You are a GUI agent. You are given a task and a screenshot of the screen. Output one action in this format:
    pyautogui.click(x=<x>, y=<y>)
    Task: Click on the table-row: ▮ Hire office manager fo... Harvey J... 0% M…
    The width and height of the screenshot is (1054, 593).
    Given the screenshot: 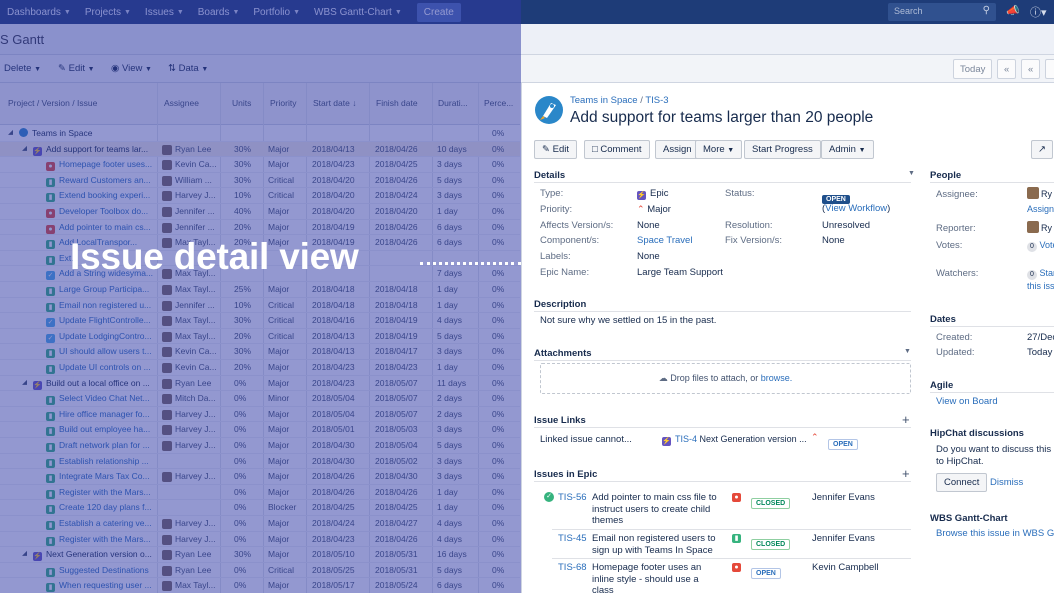 What is the action you would take?
    pyautogui.click(x=260, y=415)
    